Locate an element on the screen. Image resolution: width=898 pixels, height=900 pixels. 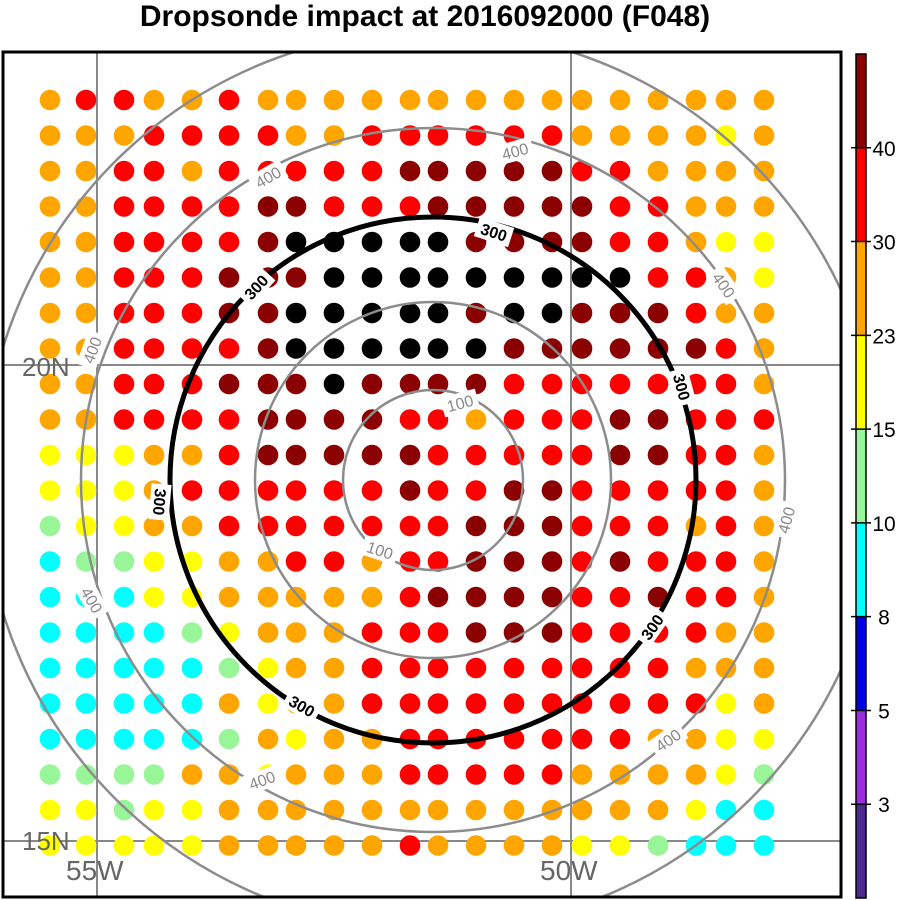
chart-title: Dropsonde impact at 2016092000 (F048) is located at coordinates (425, 16).